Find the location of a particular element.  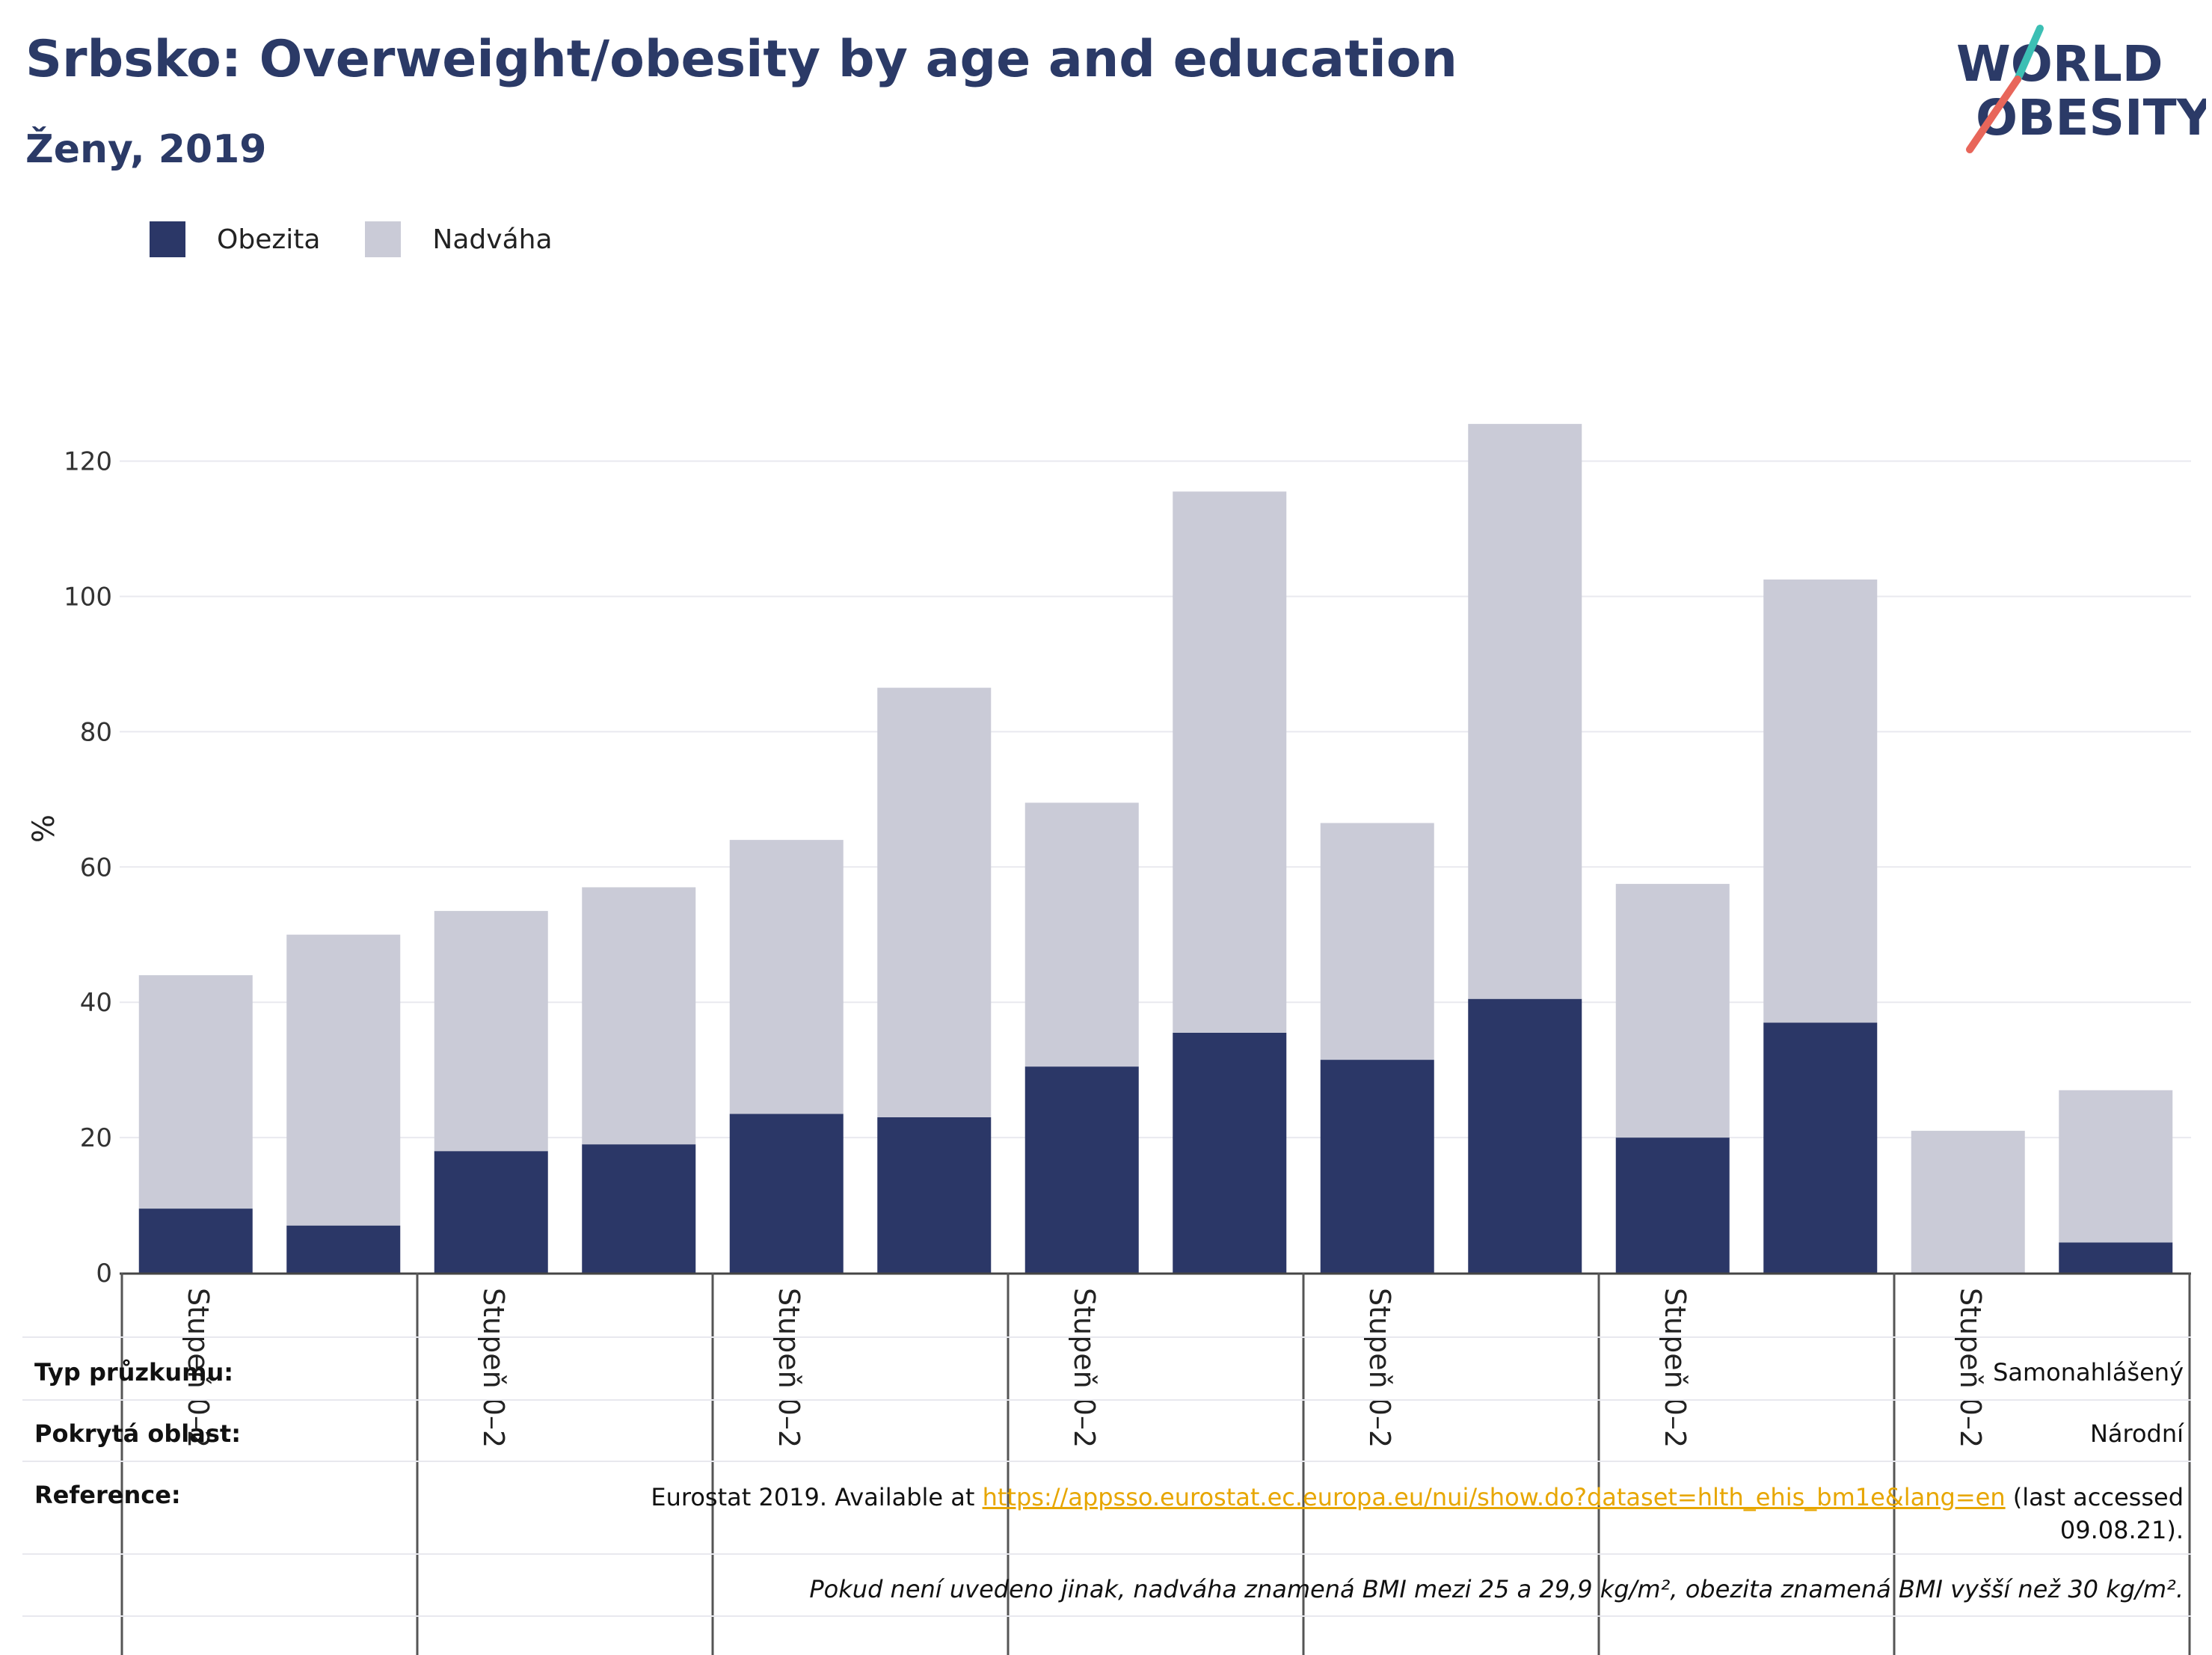

y-axis-label: % is located at coordinates (44, 828).